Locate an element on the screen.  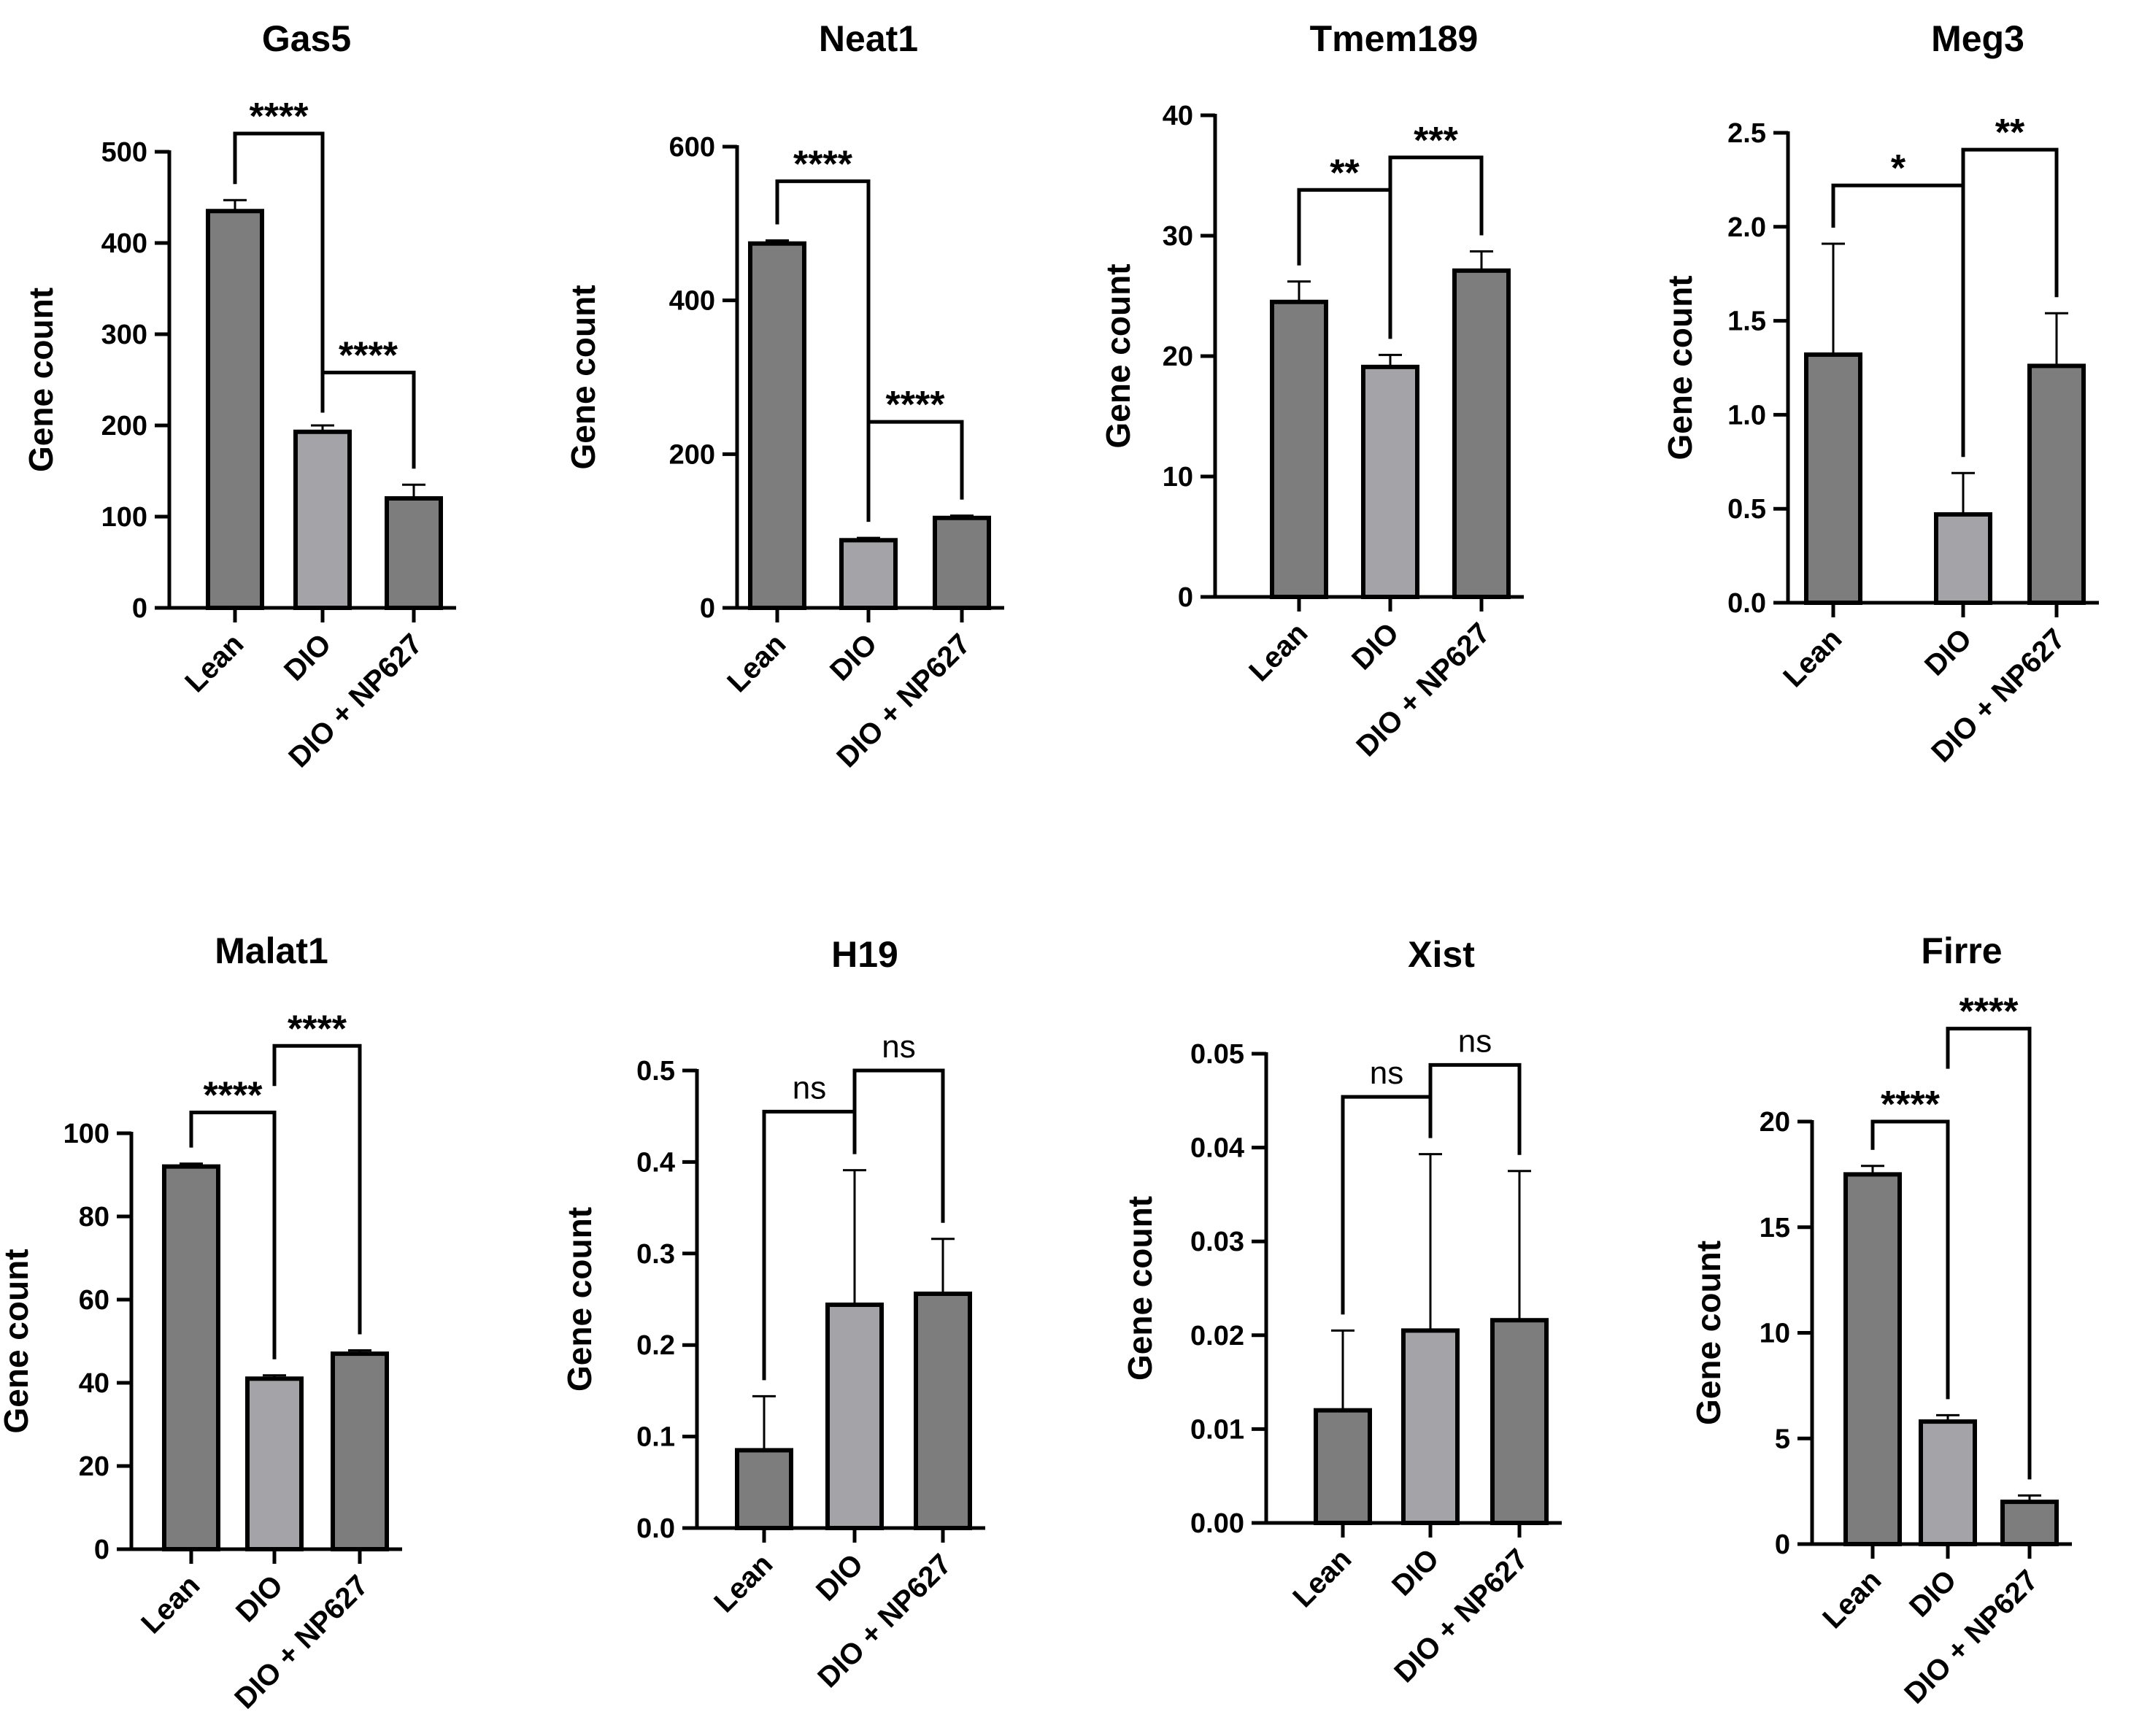
chart-title: Malat1 is located at coordinates (271, 950).